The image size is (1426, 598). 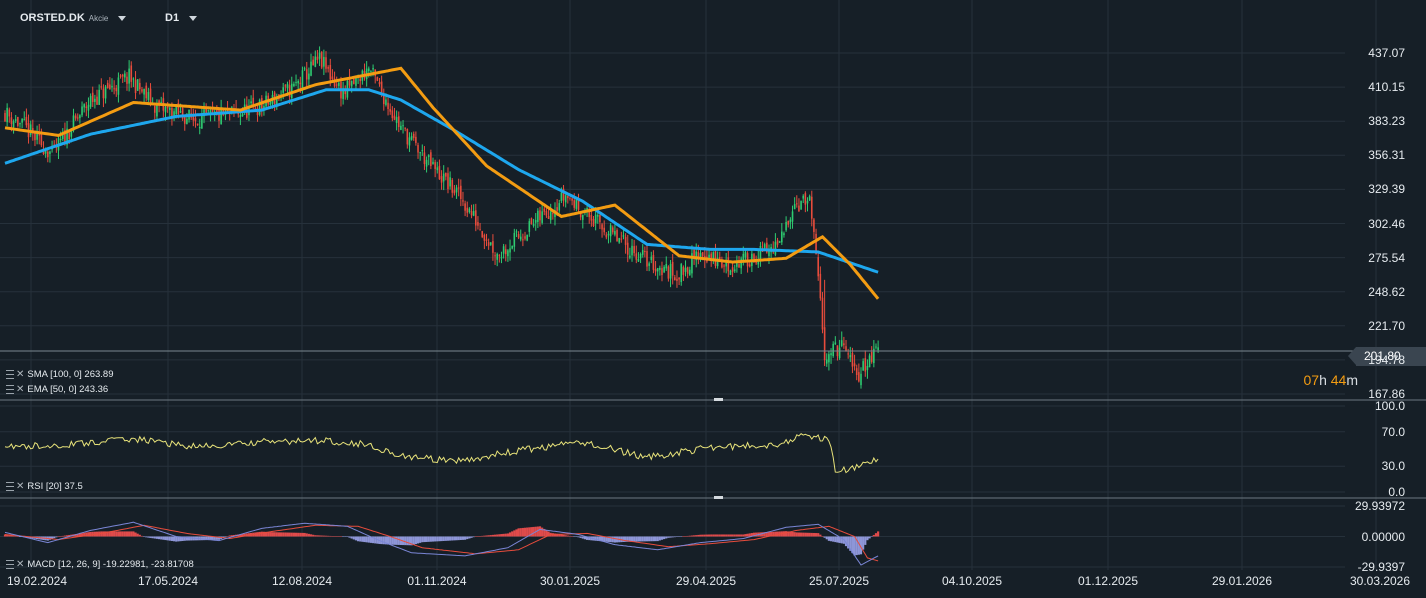 I want to click on instrument-type: Akcie, so click(x=98, y=18).